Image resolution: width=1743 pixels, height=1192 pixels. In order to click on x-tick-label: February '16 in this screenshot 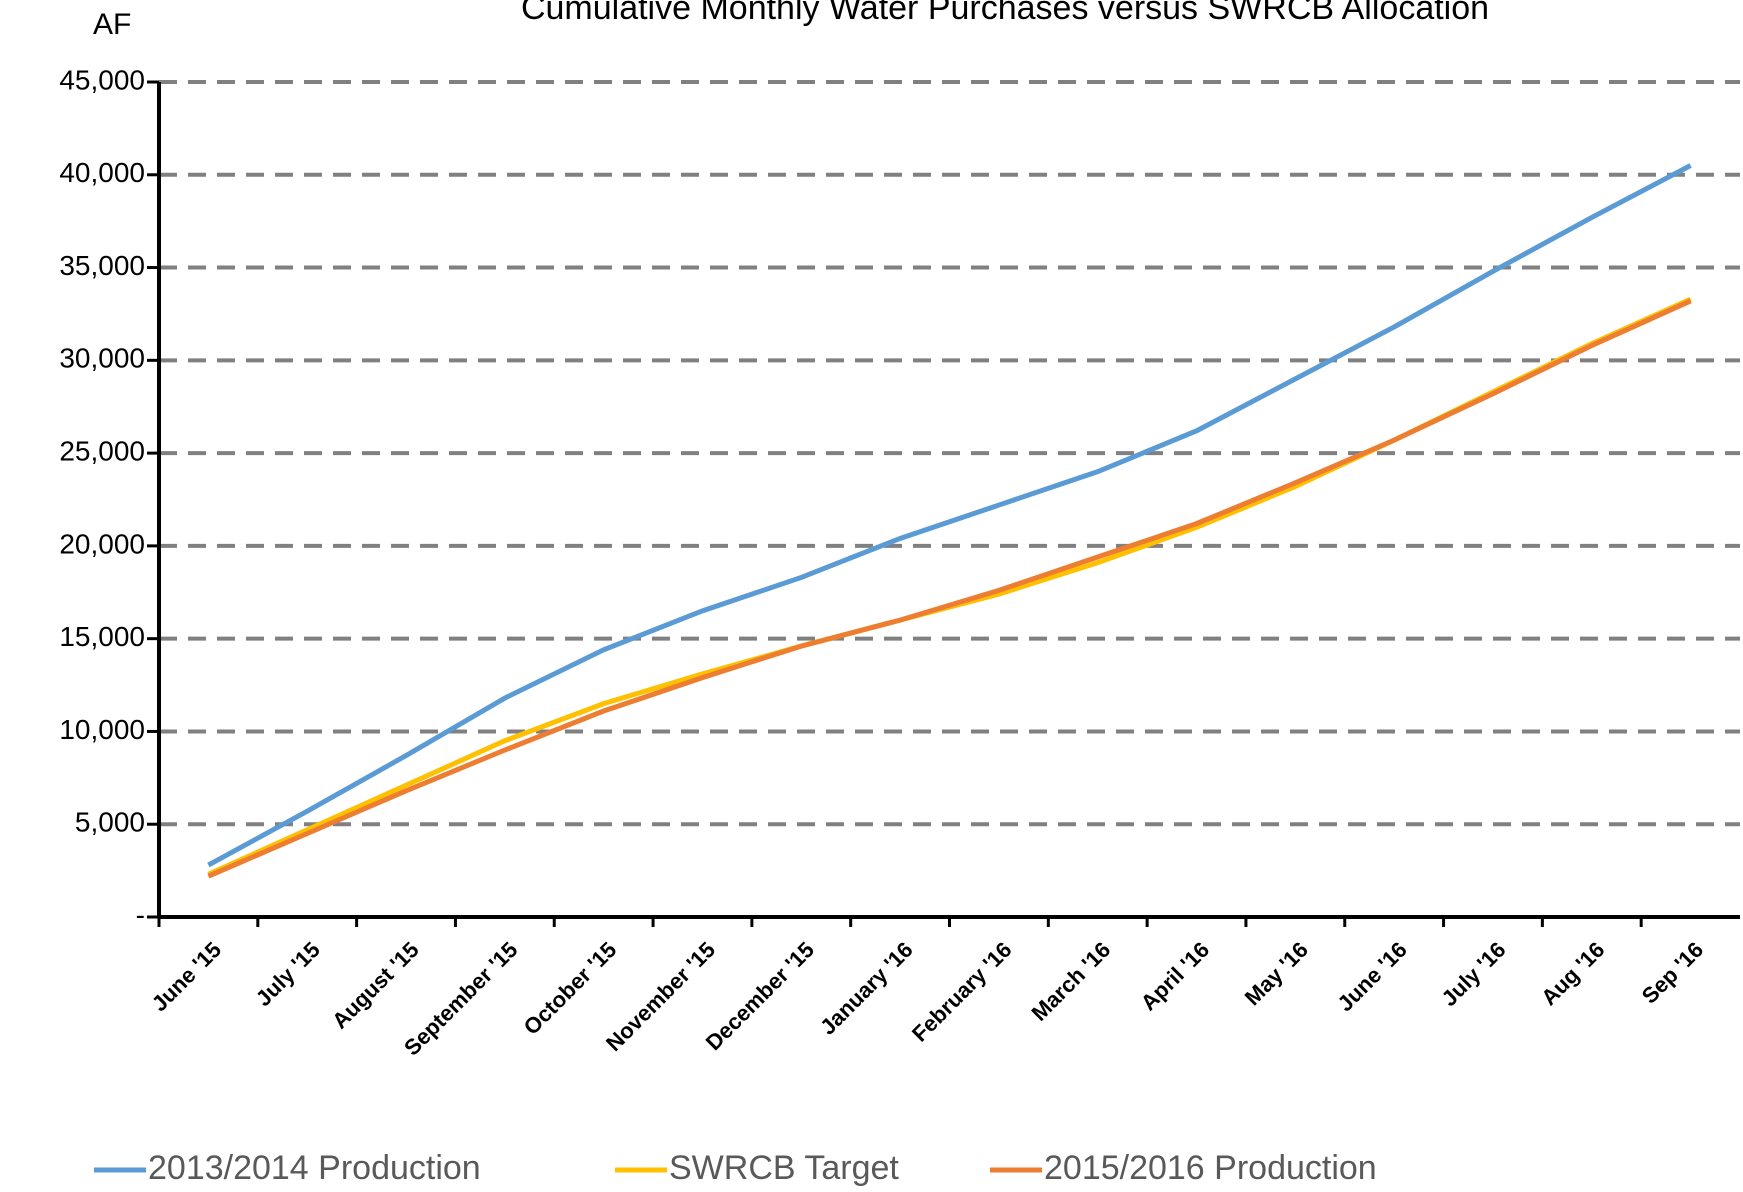, I will do `click(962, 992)`.